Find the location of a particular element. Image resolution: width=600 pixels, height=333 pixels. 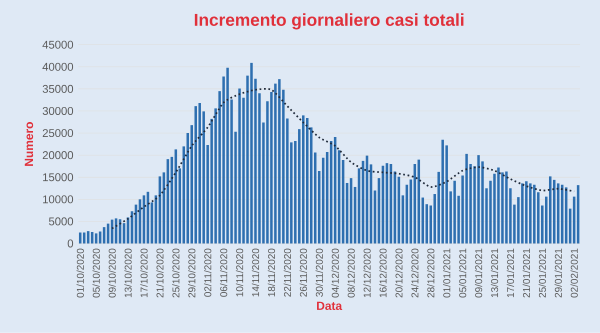

x-tick-label: 10/11/2020 is located at coordinates (240, 272).